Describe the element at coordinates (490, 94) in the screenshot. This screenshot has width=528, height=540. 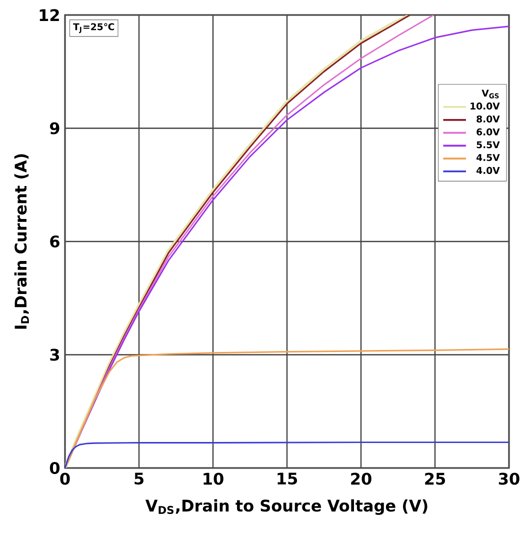
I see `legend-title: V$_{GS}$` at that location.